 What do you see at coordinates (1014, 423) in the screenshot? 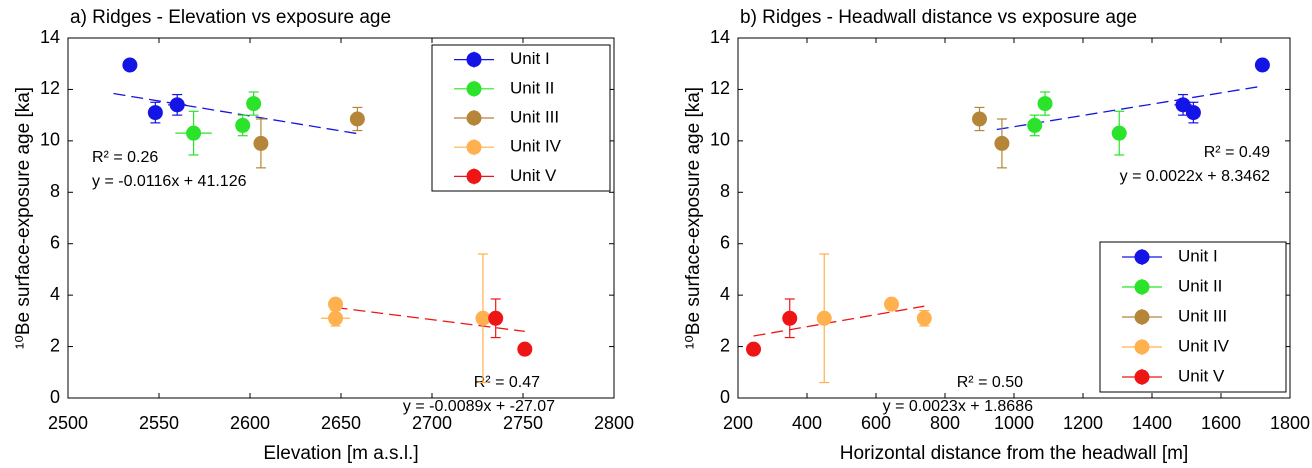
I see `x-tick-label: 1000` at bounding box center [1014, 423].